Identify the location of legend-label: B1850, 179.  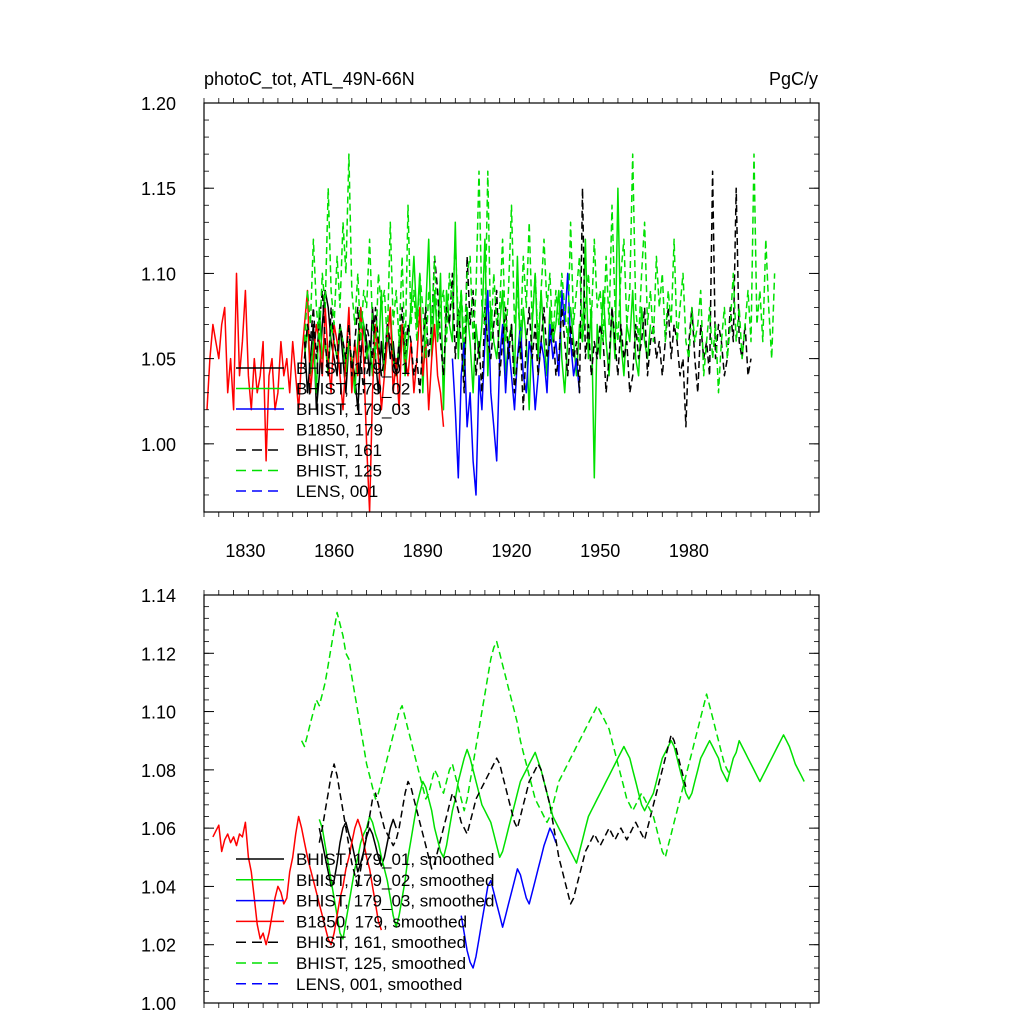
(339, 430).